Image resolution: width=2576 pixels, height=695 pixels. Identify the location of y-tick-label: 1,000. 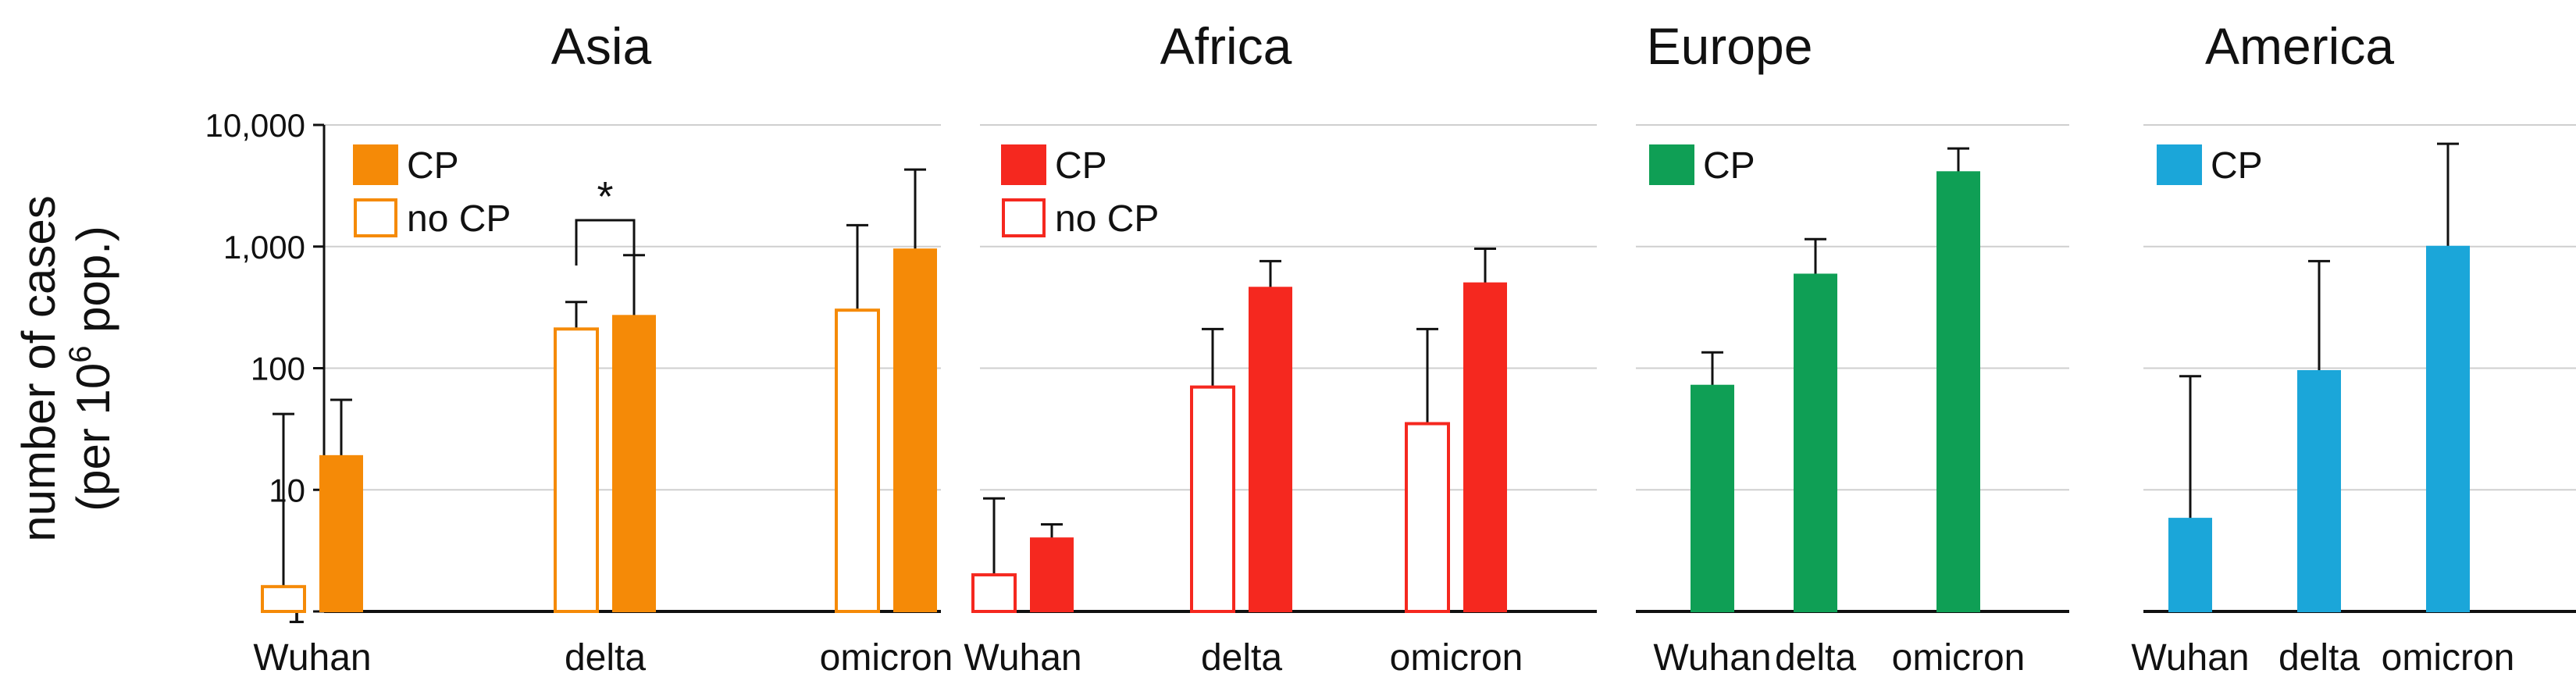
(264, 248).